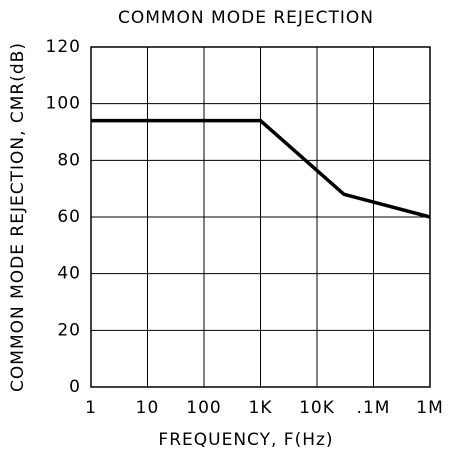 This screenshot has width=453, height=456. What do you see at coordinates (374, 408) in the screenshot?
I see `x-tick-label: .1M` at bounding box center [374, 408].